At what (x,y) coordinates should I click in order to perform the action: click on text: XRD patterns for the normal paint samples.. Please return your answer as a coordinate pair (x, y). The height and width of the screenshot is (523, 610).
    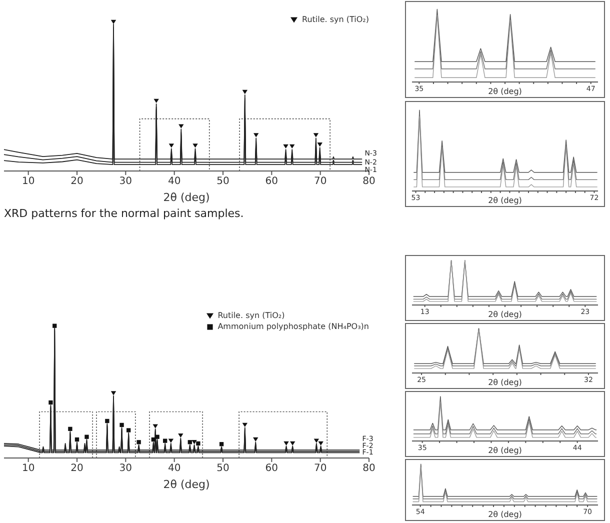
    Looking at the image, I should click on (124, 213).